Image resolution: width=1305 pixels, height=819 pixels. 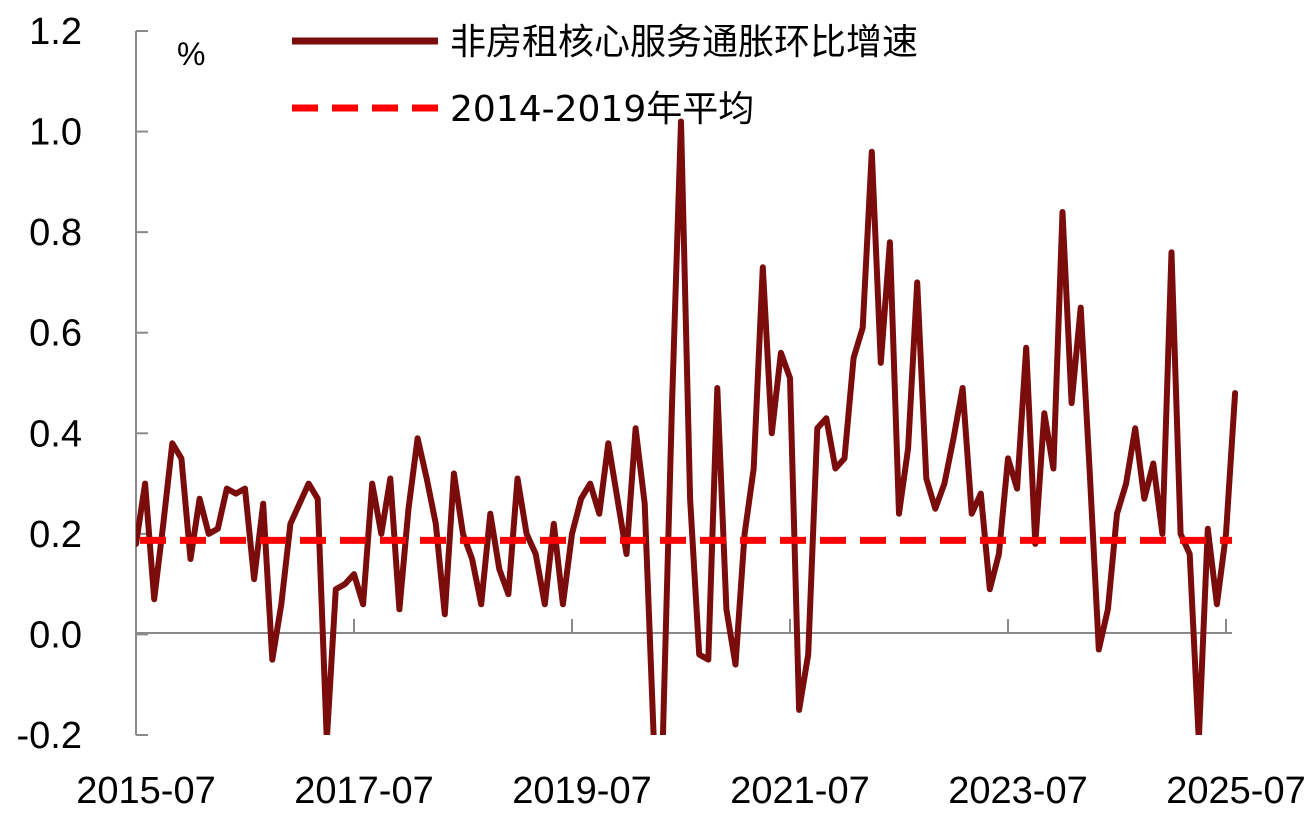 What do you see at coordinates (82, 384) in the screenshot?
I see `y-ticks: -0.2 0.0 0.2 0.4 0.6 0.8 1.0 1.2` at bounding box center [82, 384].